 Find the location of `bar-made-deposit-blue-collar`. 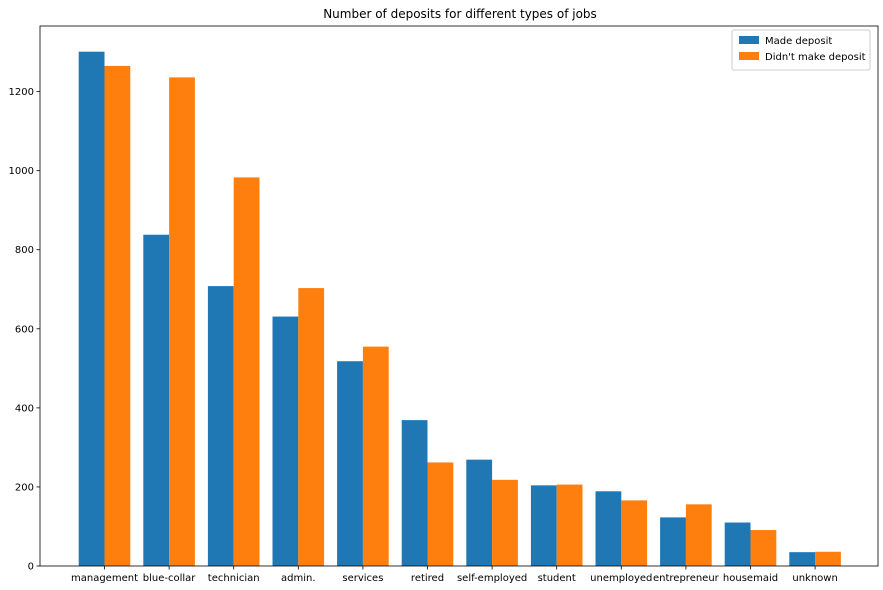

bar-made-deposit-blue-collar is located at coordinates (156, 400).